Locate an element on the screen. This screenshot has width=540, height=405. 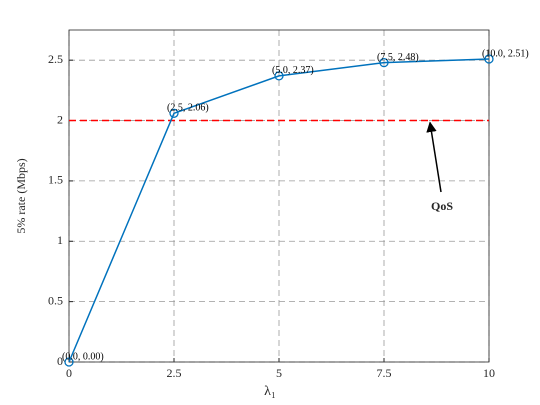
y-tick-label: 1.5 is located at coordinates (55, 180).